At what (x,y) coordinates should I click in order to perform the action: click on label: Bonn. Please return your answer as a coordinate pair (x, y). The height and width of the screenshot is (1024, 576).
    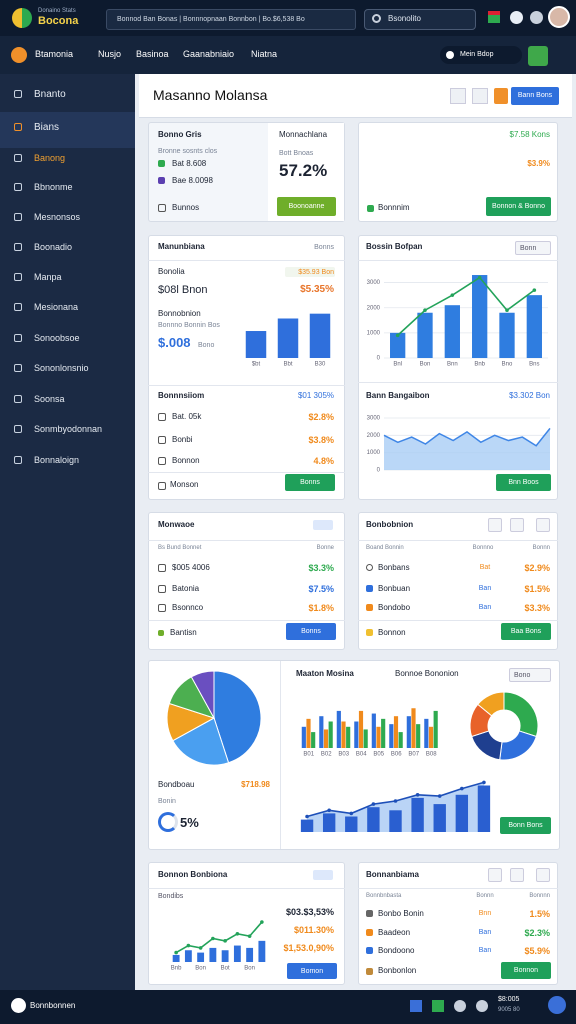
    Looking at the image, I should click on (528, 248).